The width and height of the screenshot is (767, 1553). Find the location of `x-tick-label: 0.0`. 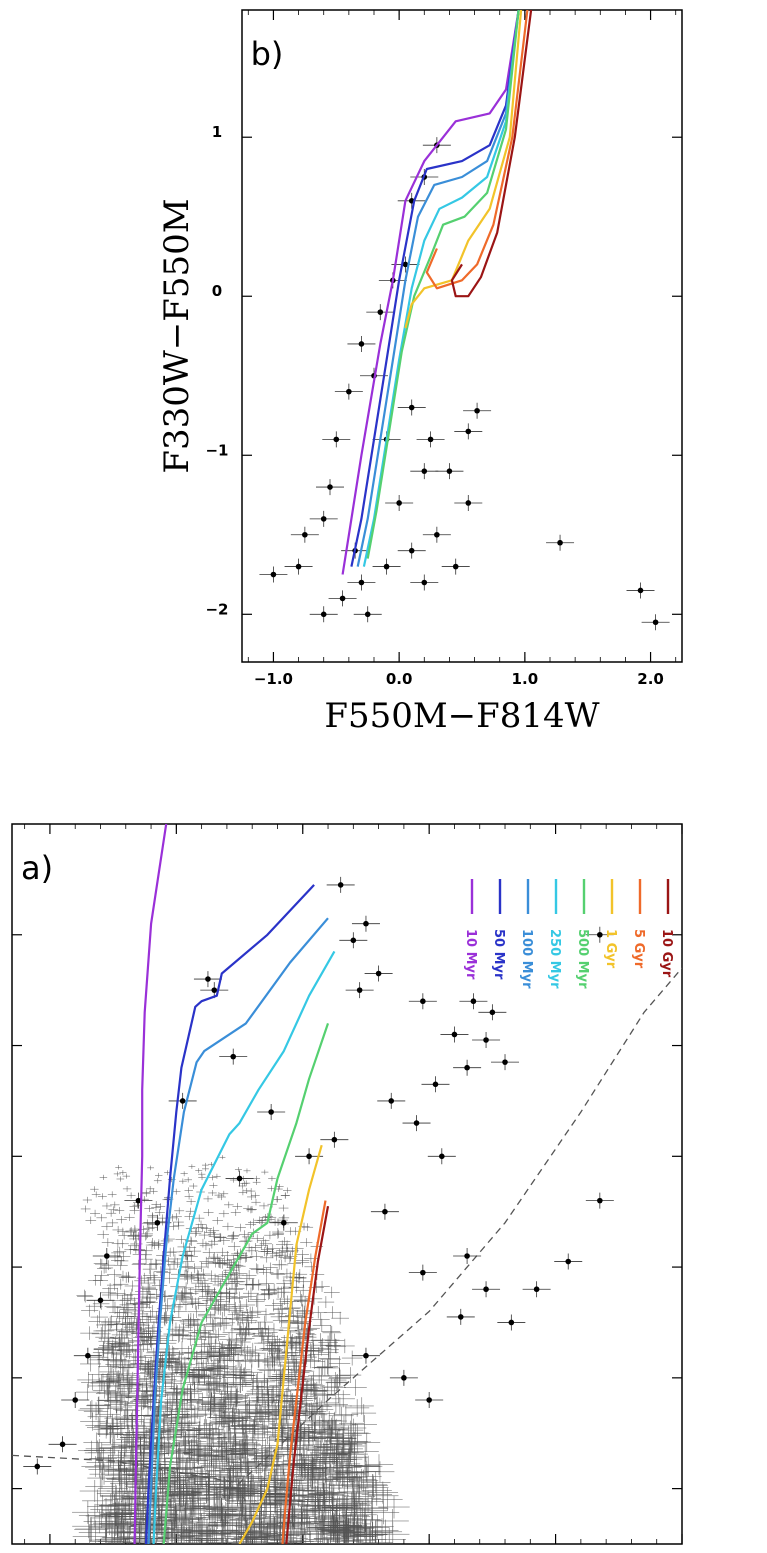

x-tick-label: 0.0 is located at coordinates (399, 679).